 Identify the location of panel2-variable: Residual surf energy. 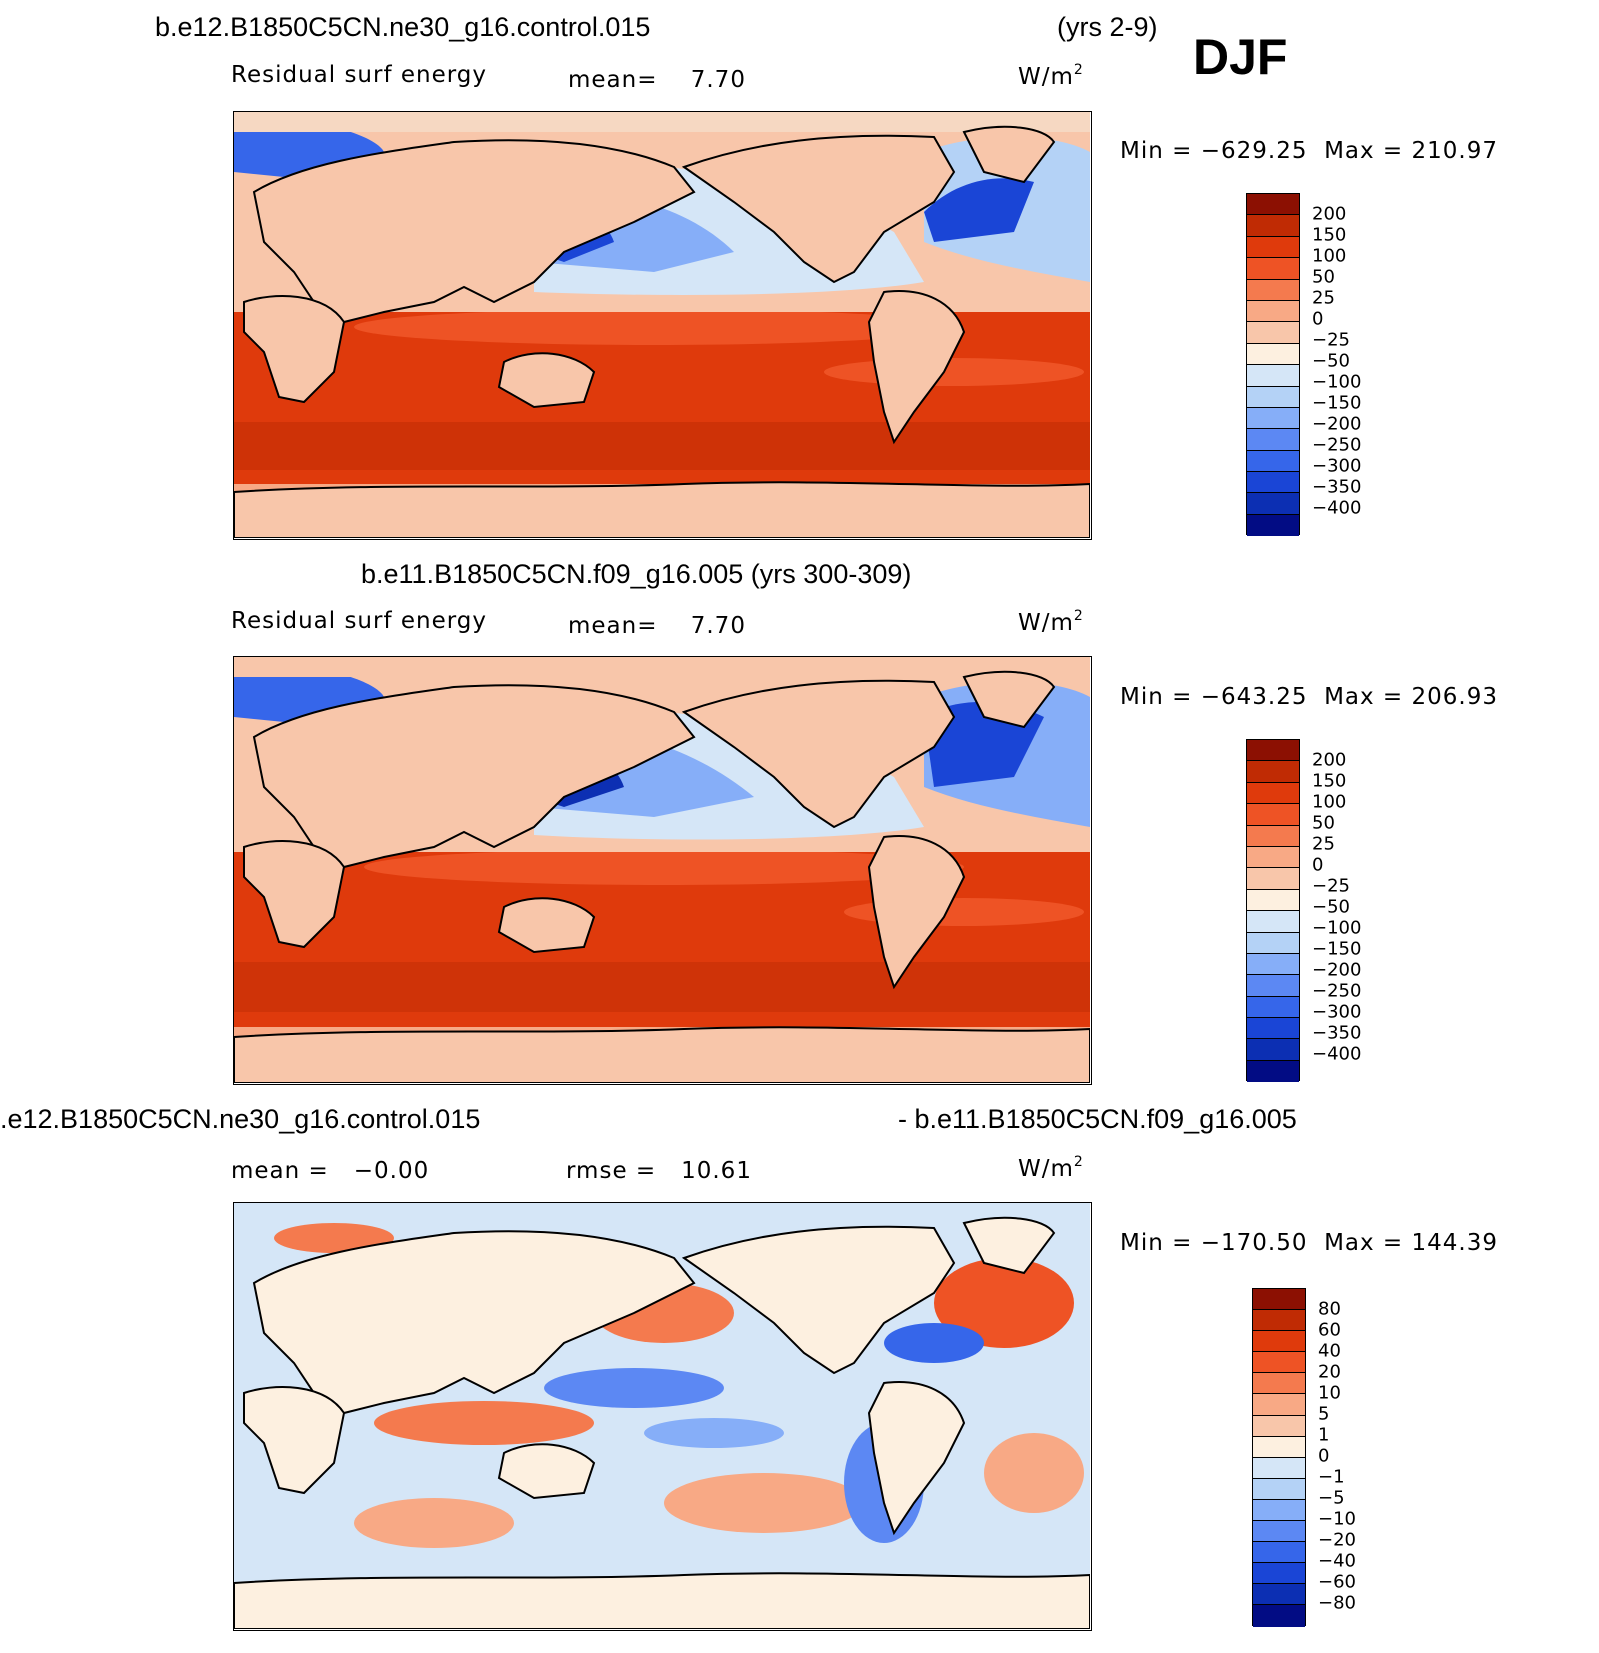
(359, 621).